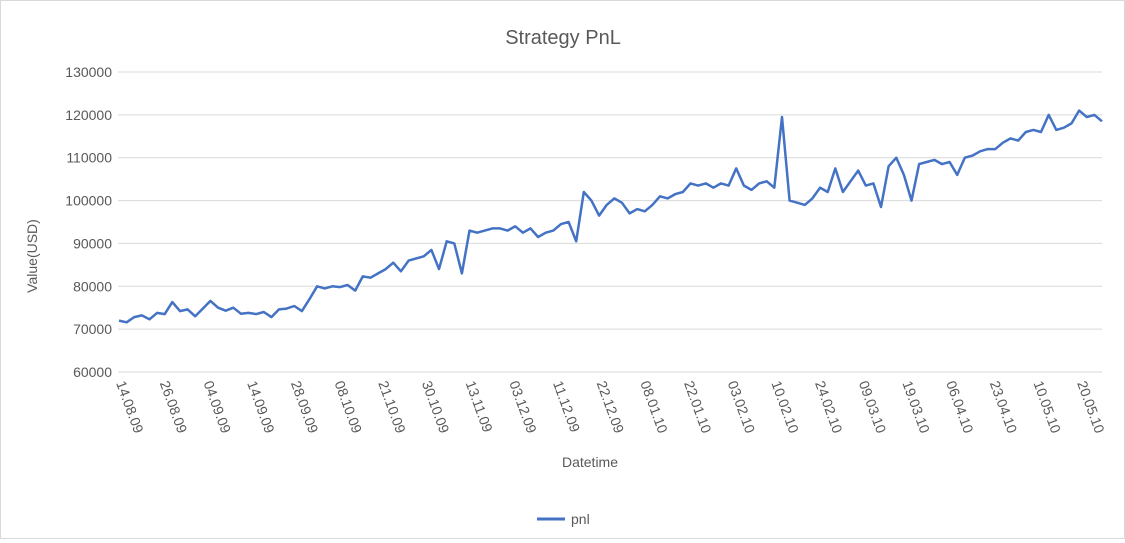 This screenshot has height=543, width=1125. Describe the element at coordinates (580, 519) in the screenshot. I see `legend-label-pnl: pnl` at that location.